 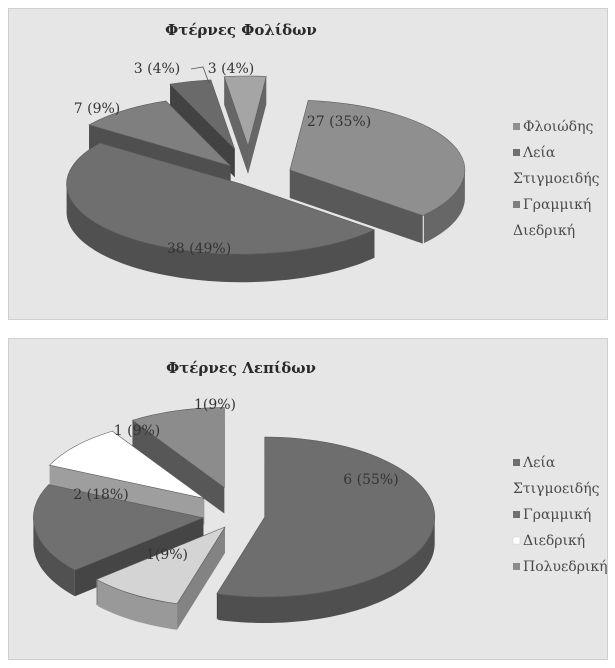 I want to click on data-label-1-1: 38 (49%), so click(x=199, y=249).